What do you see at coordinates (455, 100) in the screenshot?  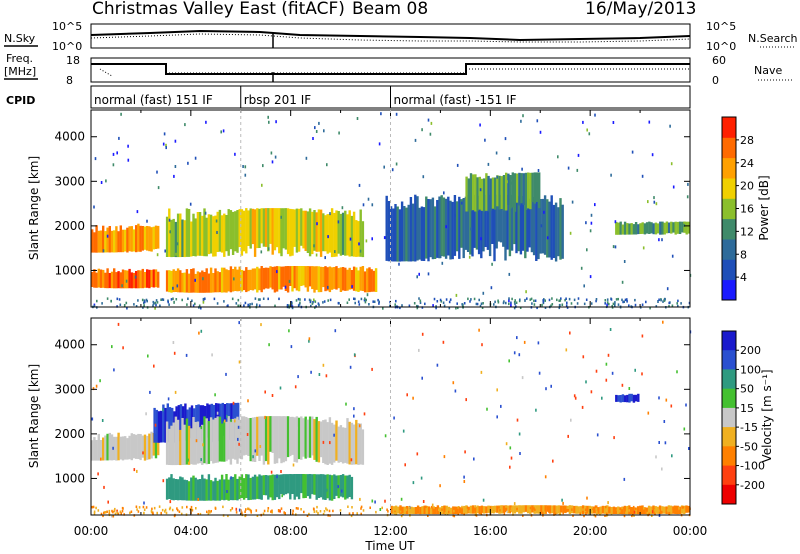 I see `cpid-segment-label: normal (fast) -151 IF` at bounding box center [455, 100].